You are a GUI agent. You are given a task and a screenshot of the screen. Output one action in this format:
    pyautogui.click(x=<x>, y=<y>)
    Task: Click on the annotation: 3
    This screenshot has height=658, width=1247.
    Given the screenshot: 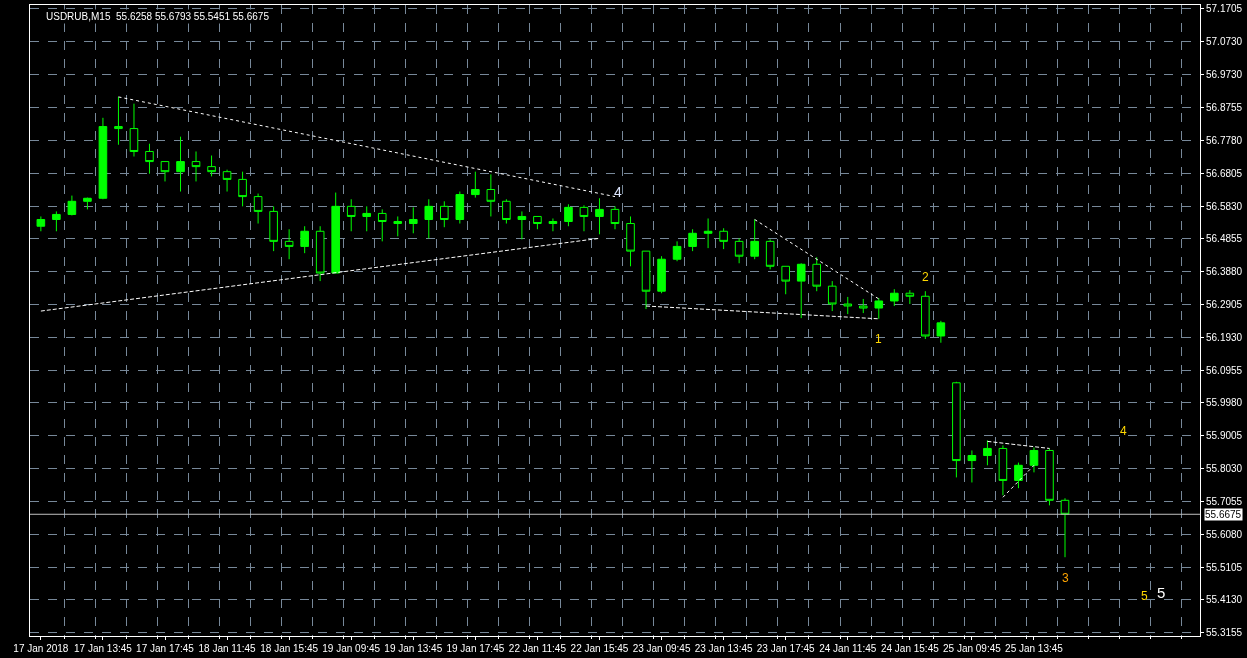 What is the action you would take?
    pyautogui.click(x=1065, y=578)
    